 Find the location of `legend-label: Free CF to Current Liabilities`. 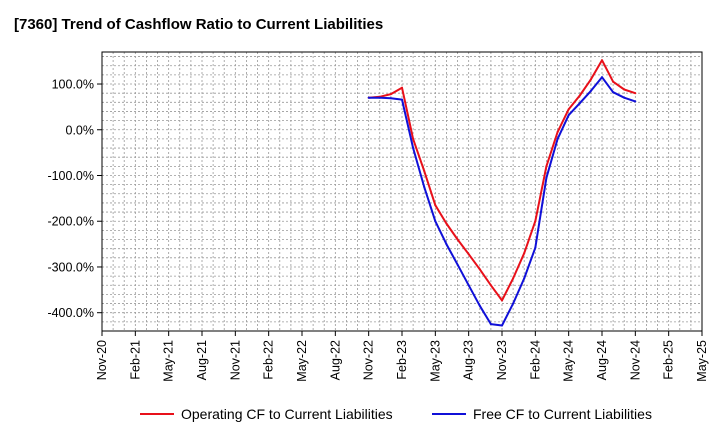

legend-label: Free CF to Current Liabilities is located at coordinates (562, 414).